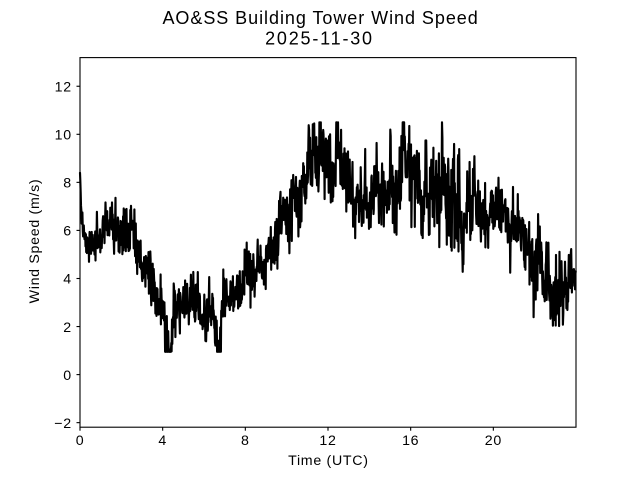 Image resolution: width=640 pixels, height=480 pixels. I want to click on svg-text: 2, so click(67, 328).